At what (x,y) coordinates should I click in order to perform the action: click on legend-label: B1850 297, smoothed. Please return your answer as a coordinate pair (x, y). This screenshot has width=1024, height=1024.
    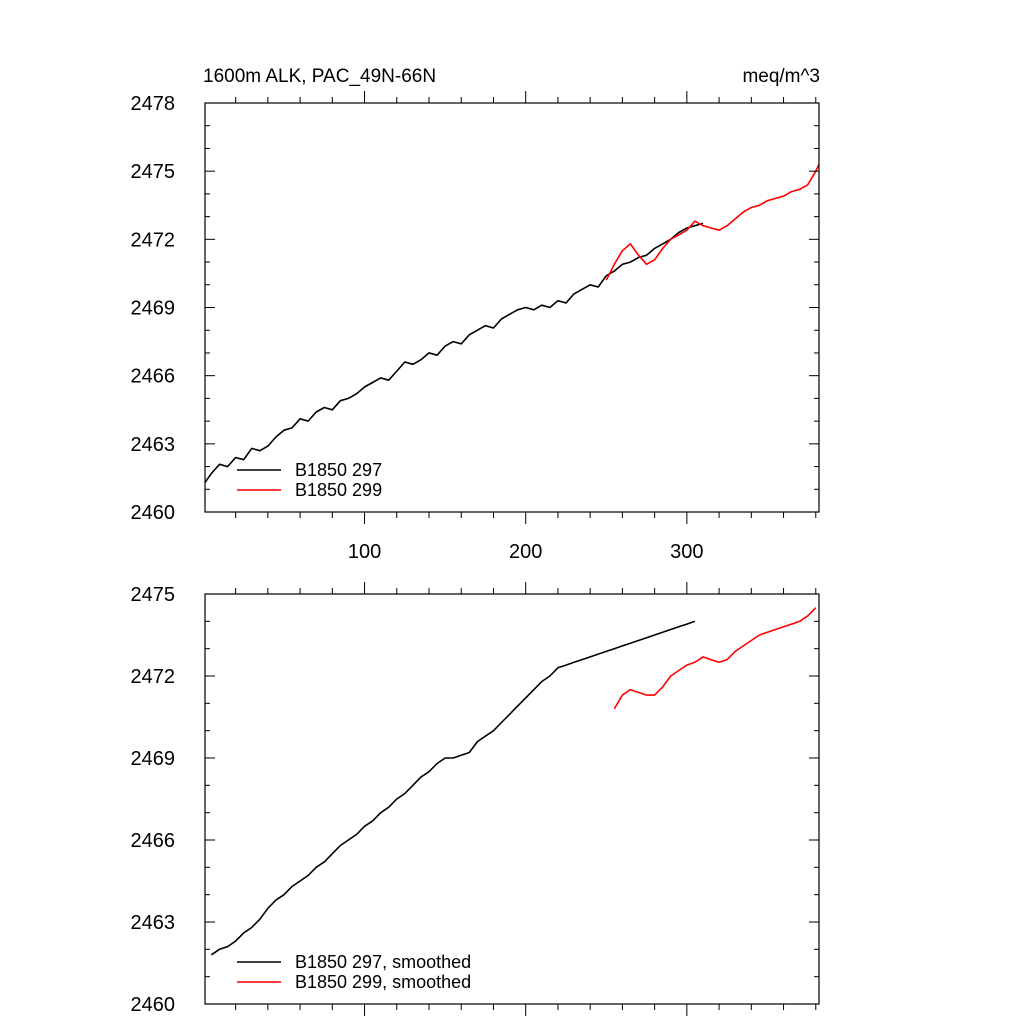
    Looking at the image, I should click on (383, 962).